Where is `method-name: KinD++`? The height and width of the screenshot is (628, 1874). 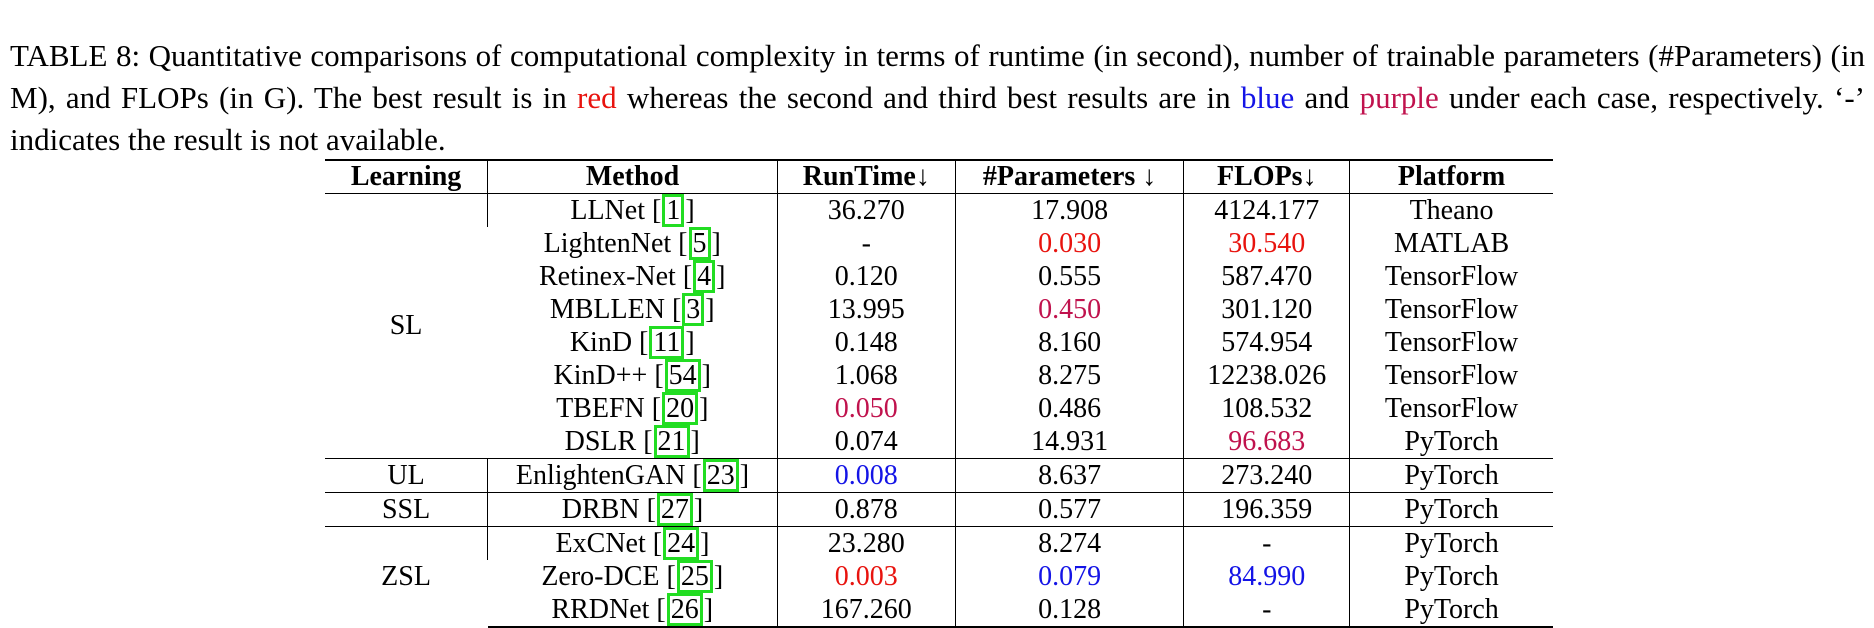
method-name: KinD++ is located at coordinates (600, 375).